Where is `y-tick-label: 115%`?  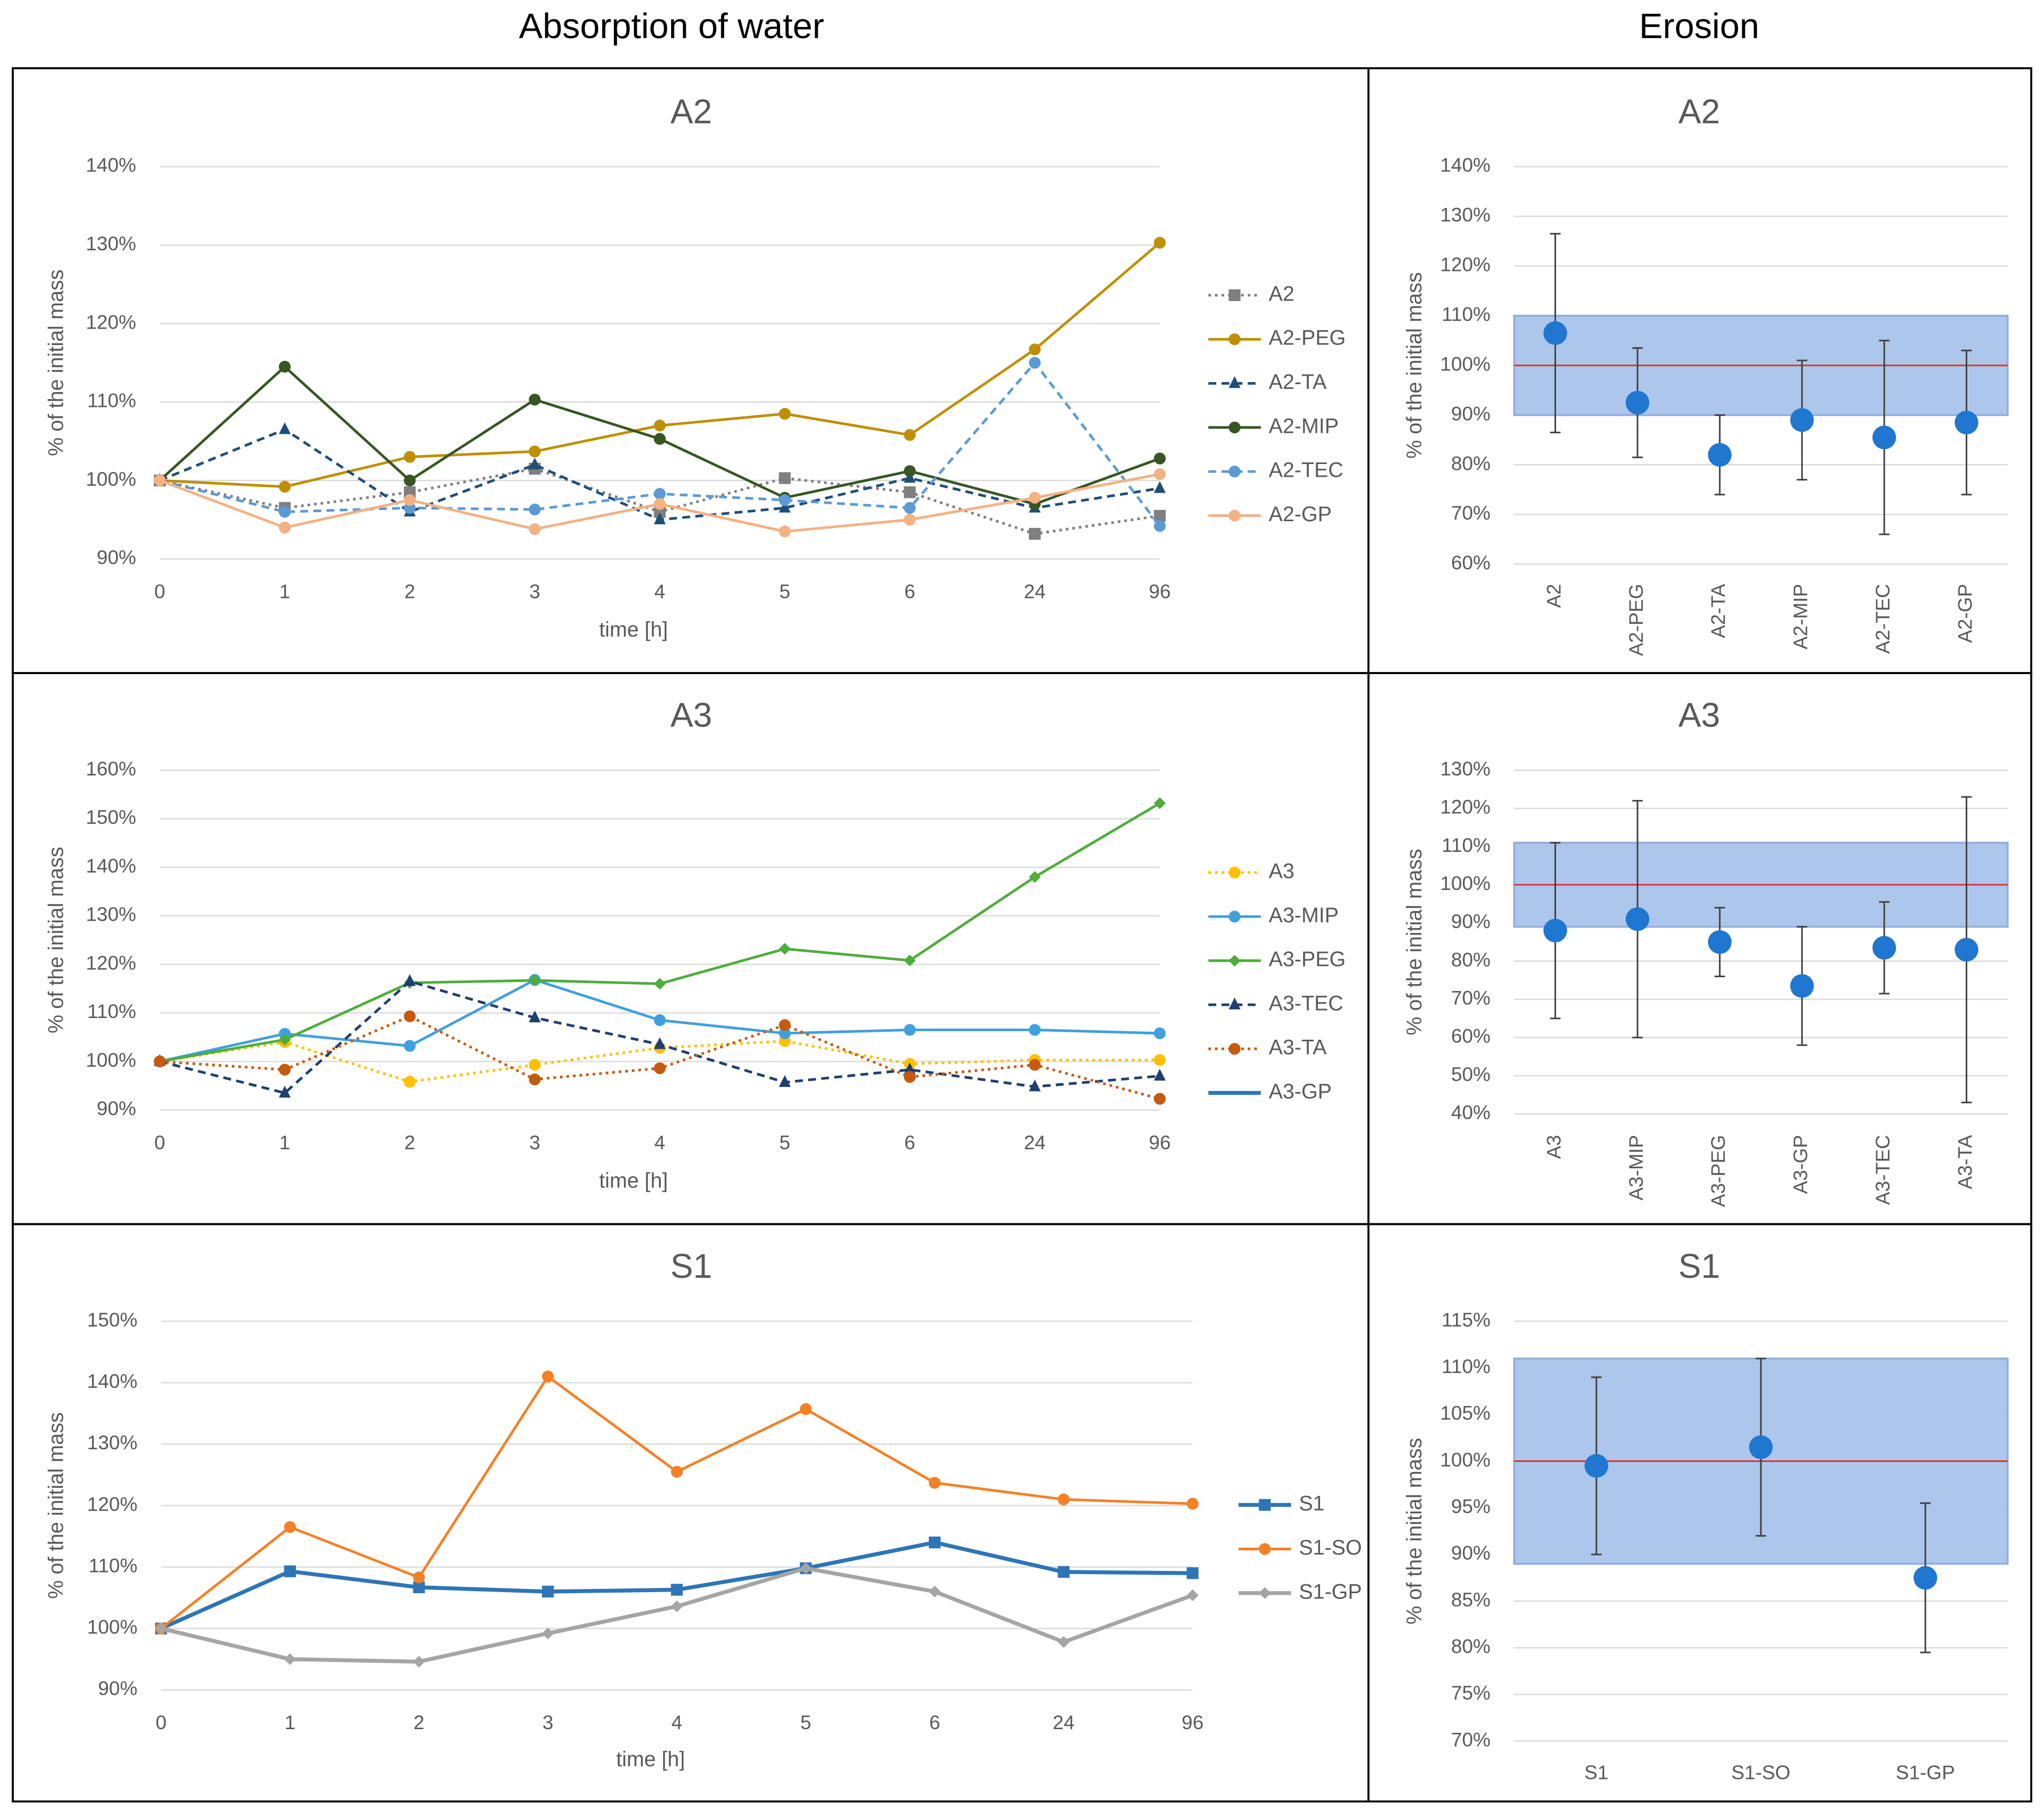 y-tick-label: 115% is located at coordinates (1466, 1320).